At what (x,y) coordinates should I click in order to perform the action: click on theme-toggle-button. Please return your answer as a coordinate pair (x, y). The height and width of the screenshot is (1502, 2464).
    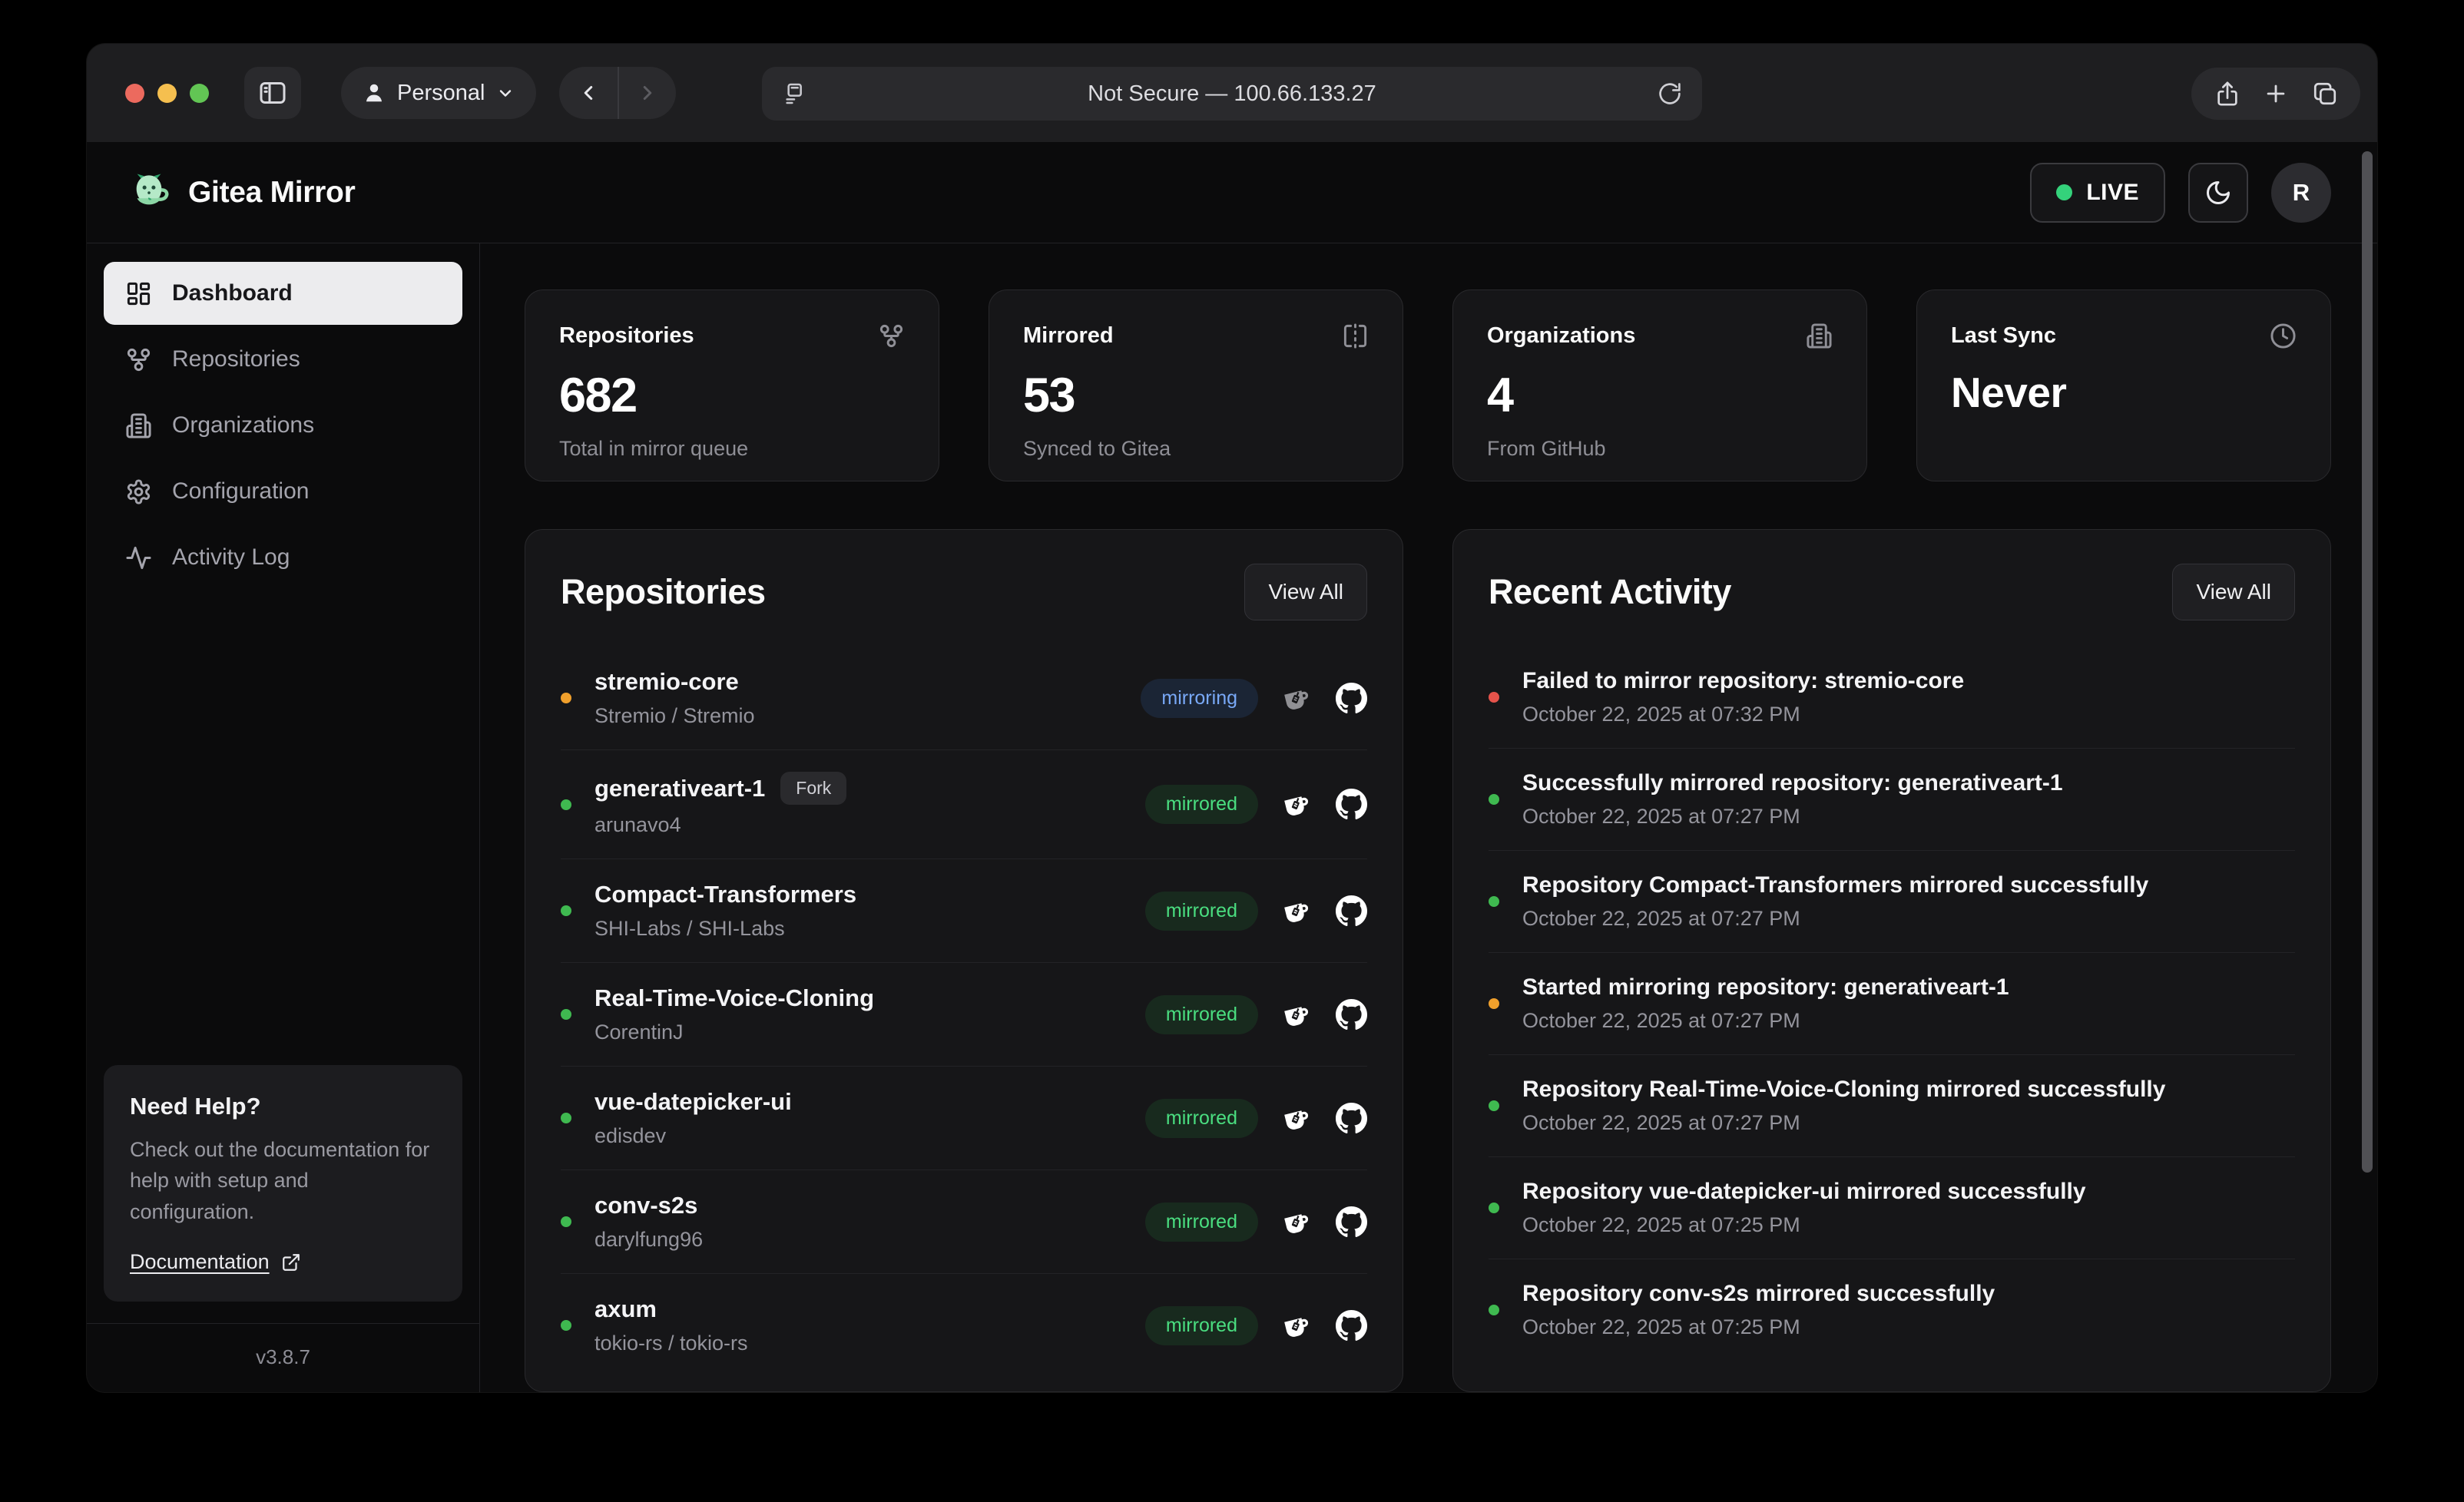
    Looking at the image, I should click on (2218, 192).